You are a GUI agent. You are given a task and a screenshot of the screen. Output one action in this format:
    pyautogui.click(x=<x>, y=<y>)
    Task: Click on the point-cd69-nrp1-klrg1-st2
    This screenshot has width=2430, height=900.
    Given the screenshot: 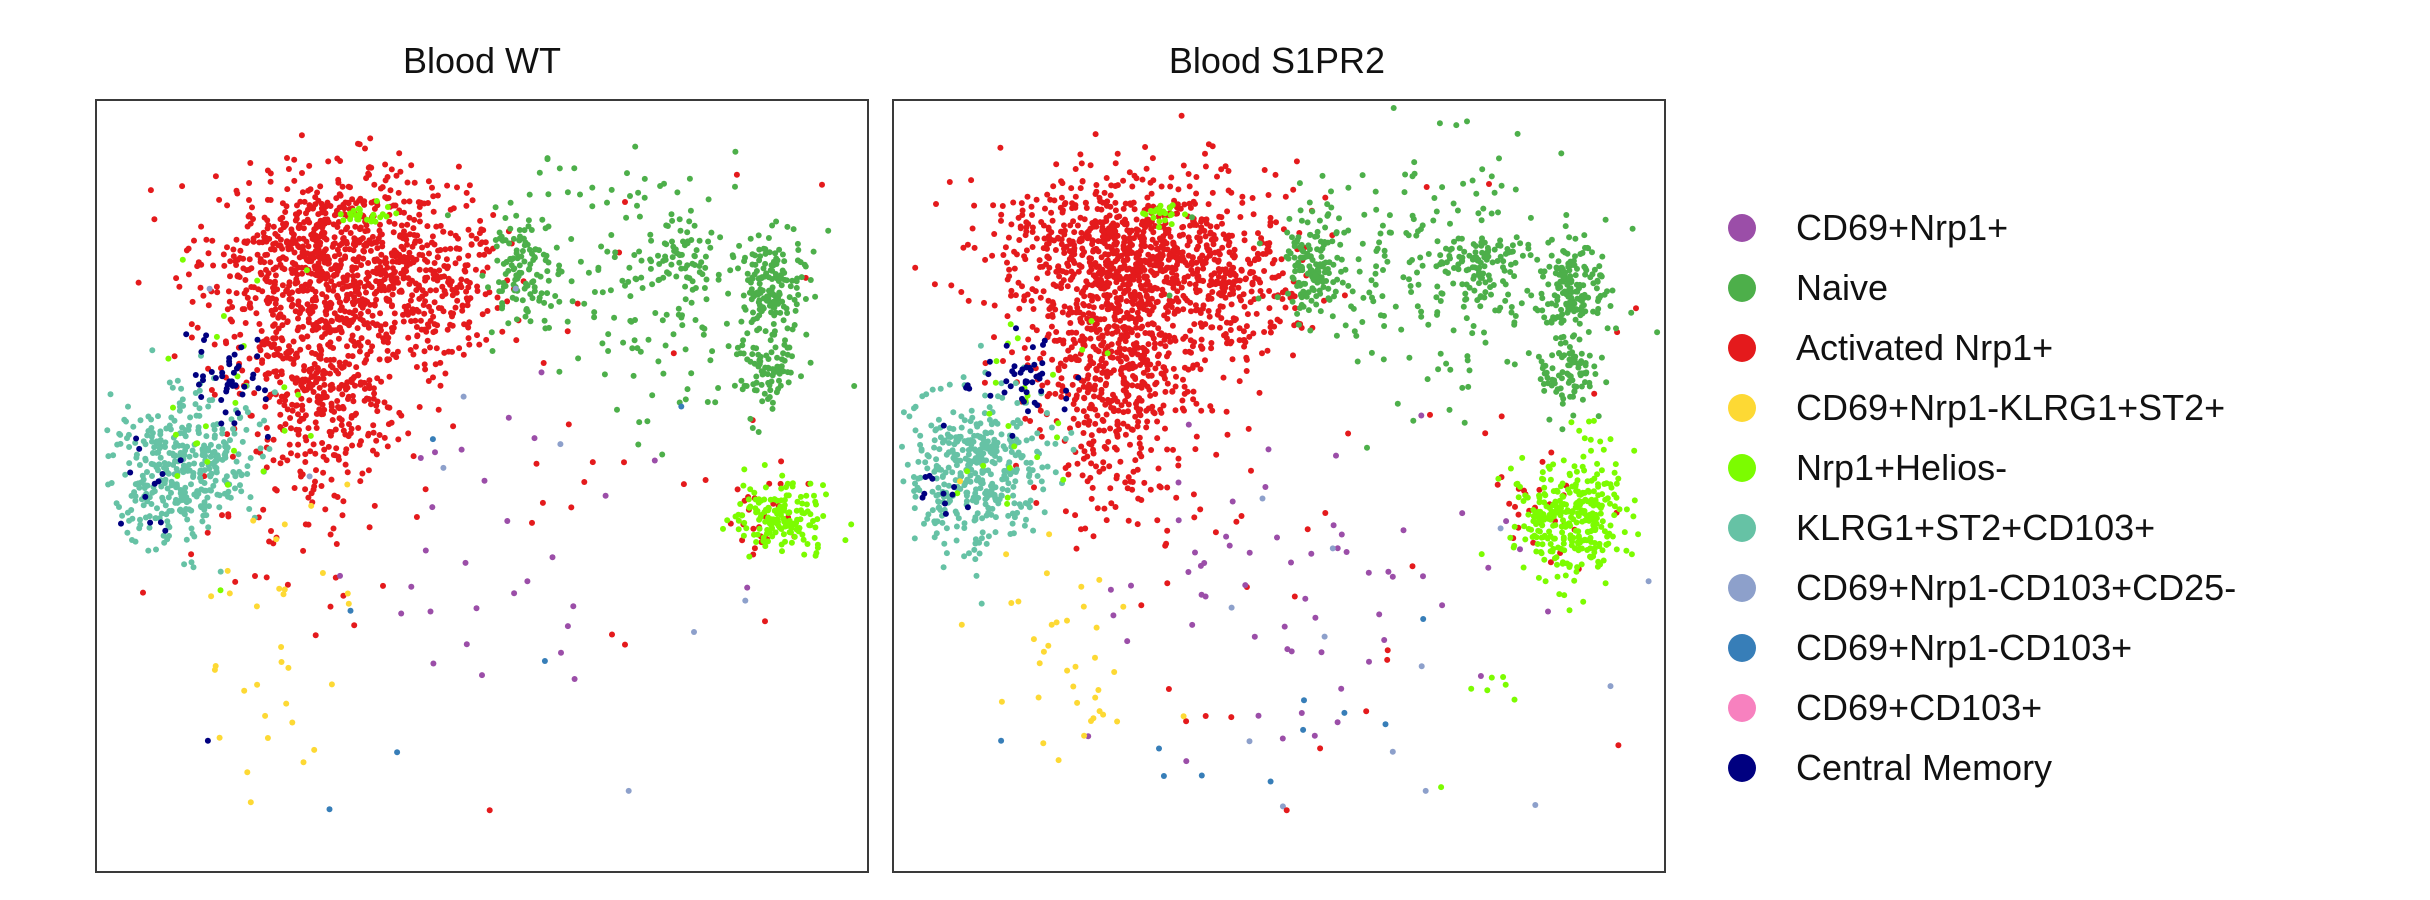 What is the action you would take?
    pyautogui.click(x=314, y=749)
    